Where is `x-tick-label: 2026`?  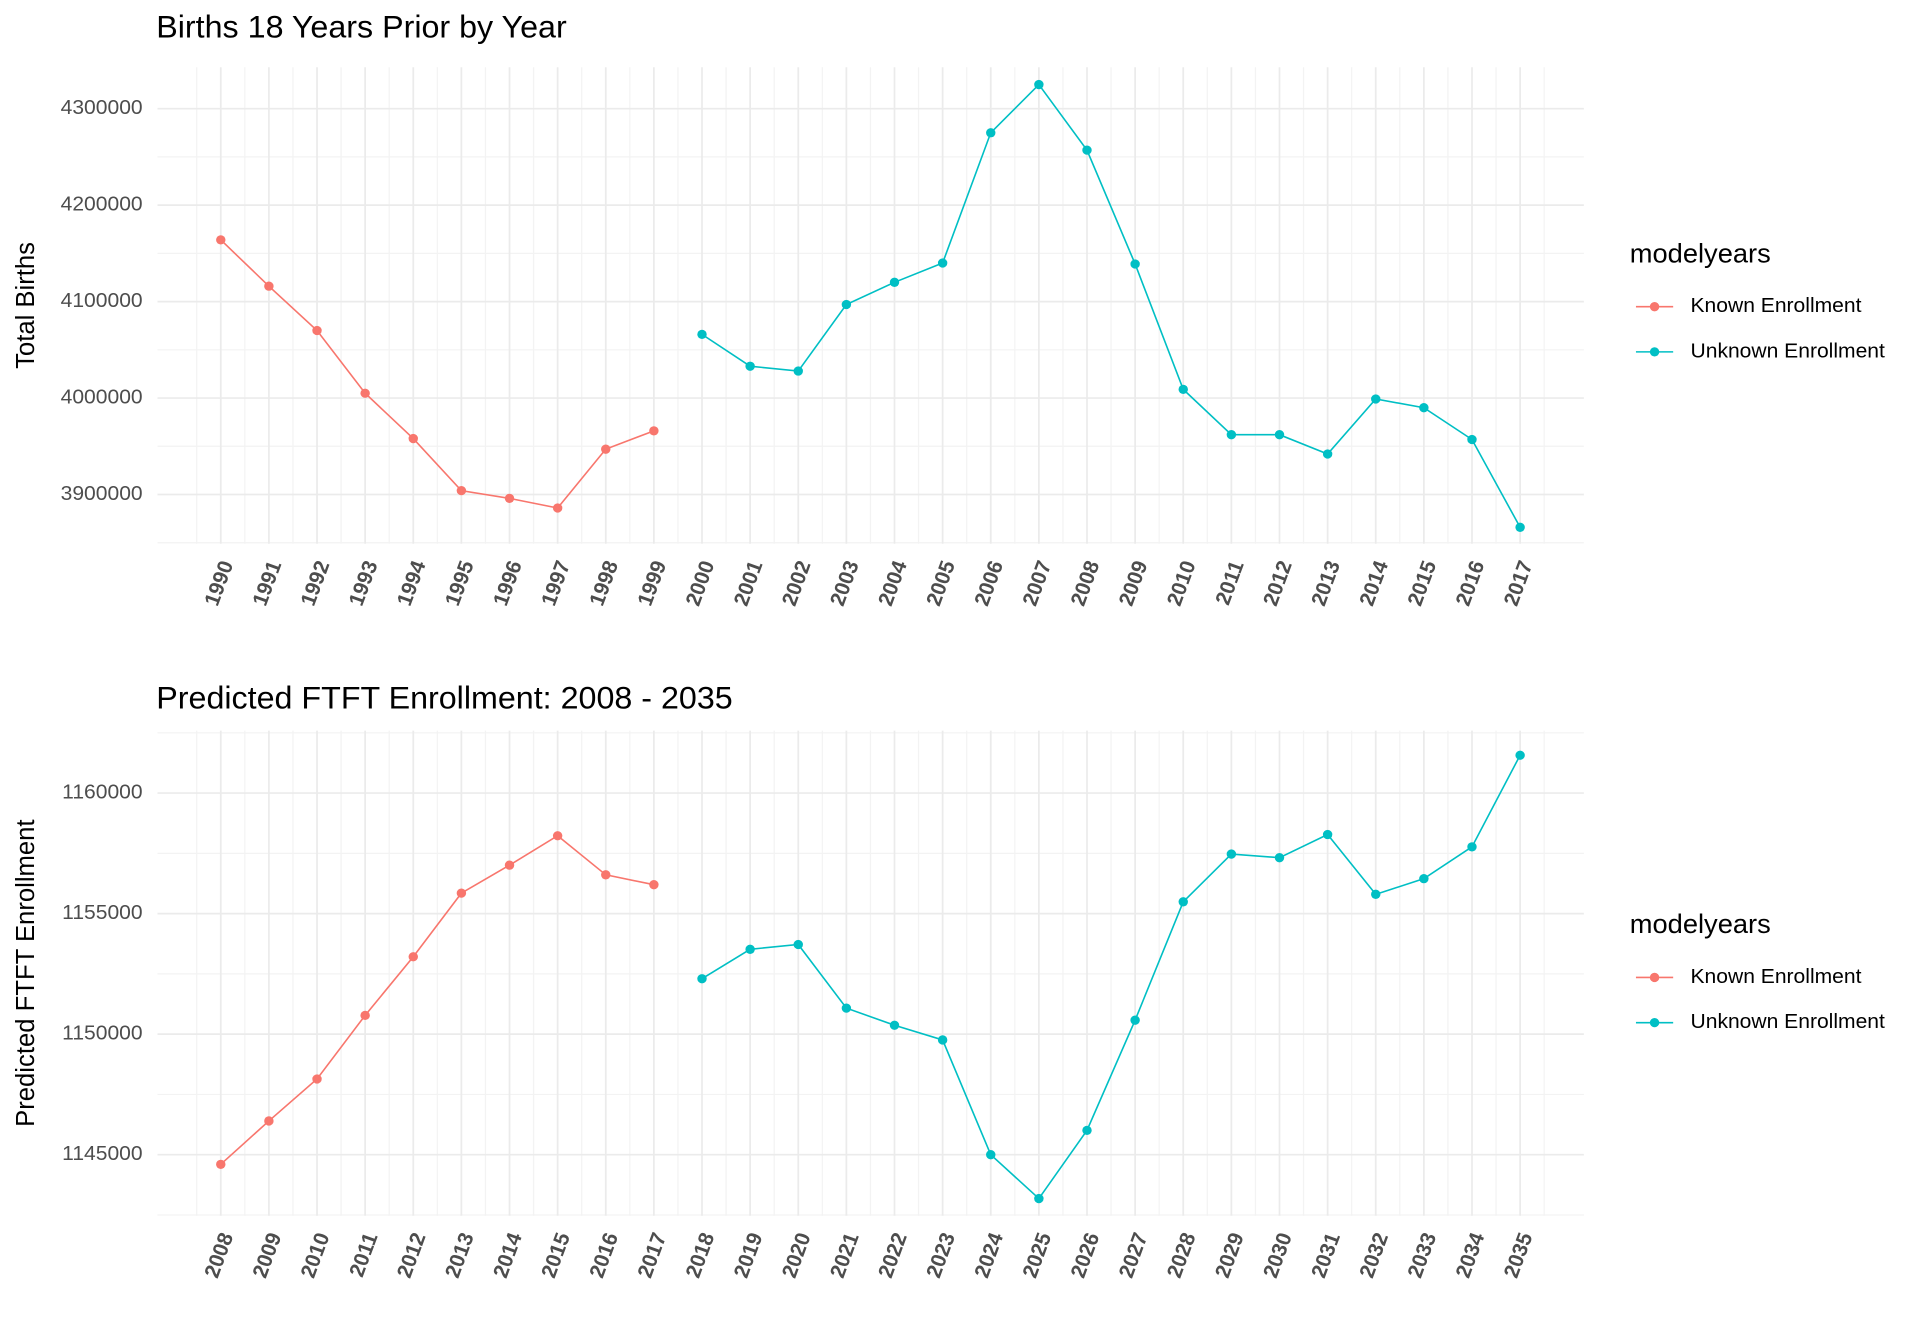 x-tick-label: 2026 is located at coordinates (1086, 1255).